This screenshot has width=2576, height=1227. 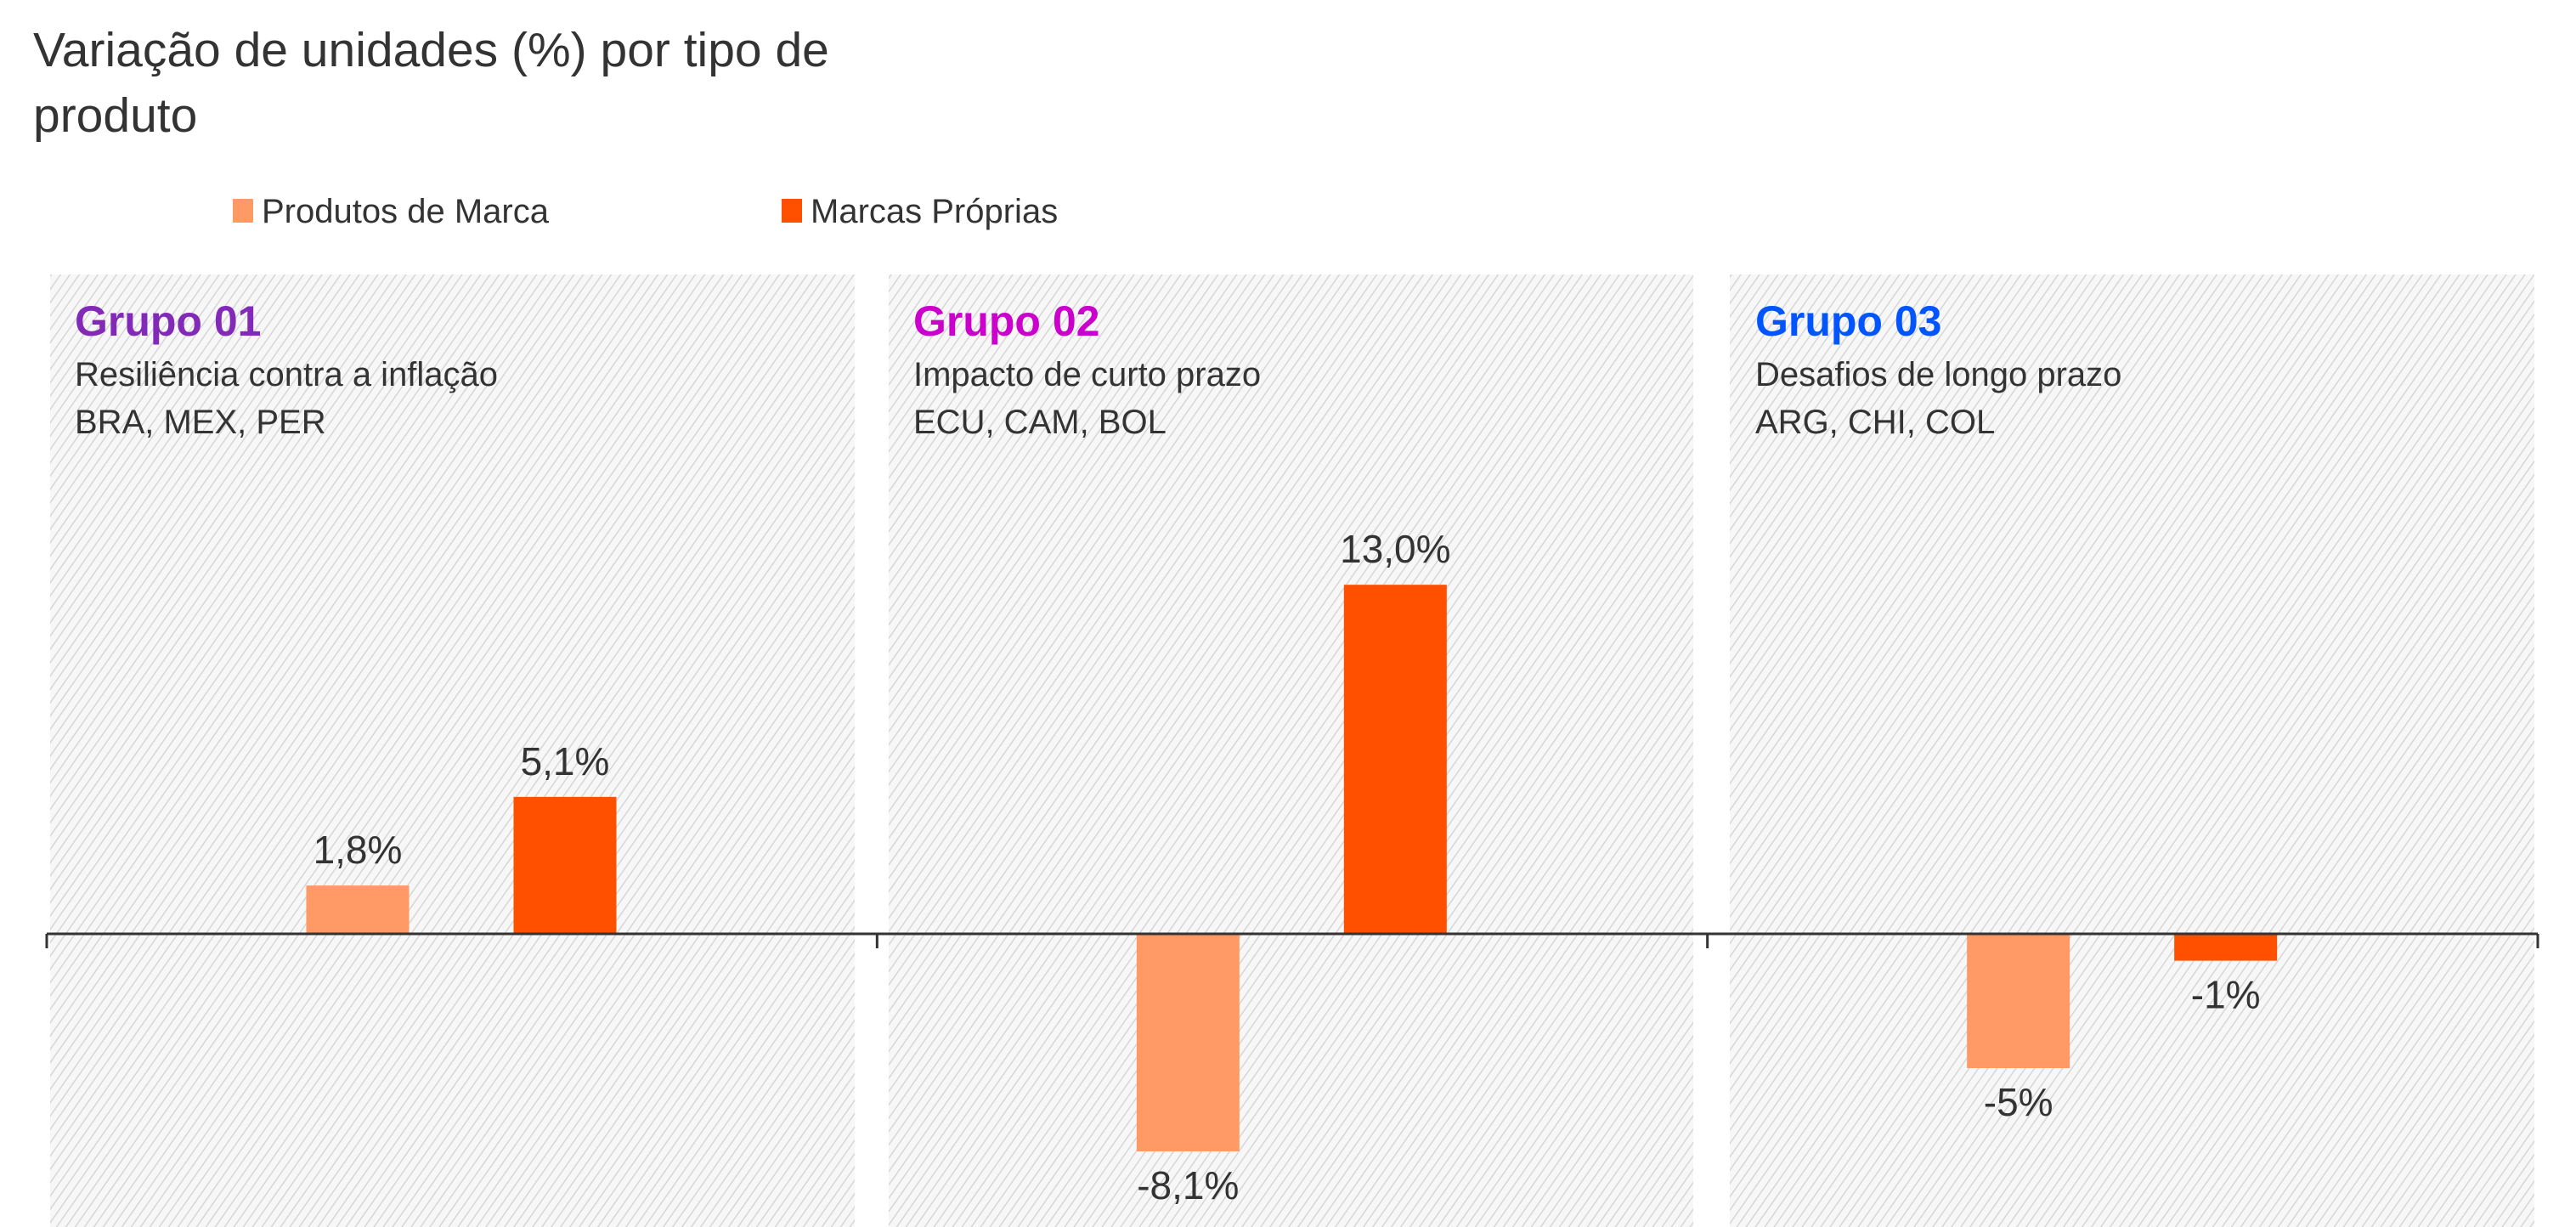 What do you see at coordinates (792, 211) in the screenshot?
I see `legend-swatch-marcas-proprias` at bounding box center [792, 211].